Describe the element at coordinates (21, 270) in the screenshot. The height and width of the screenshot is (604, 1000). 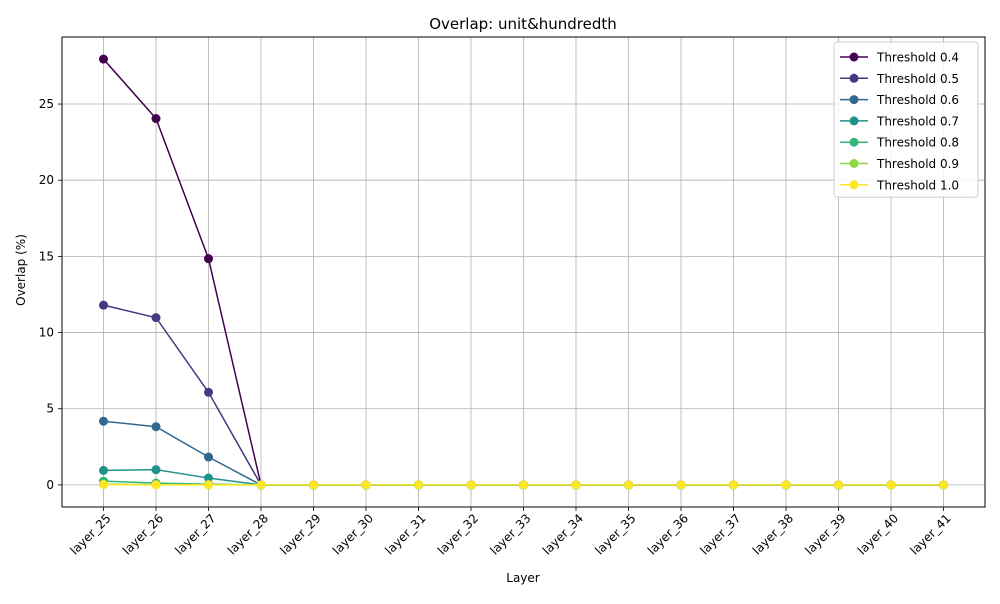
I see `y-axis-label: Overlap (%)` at that location.